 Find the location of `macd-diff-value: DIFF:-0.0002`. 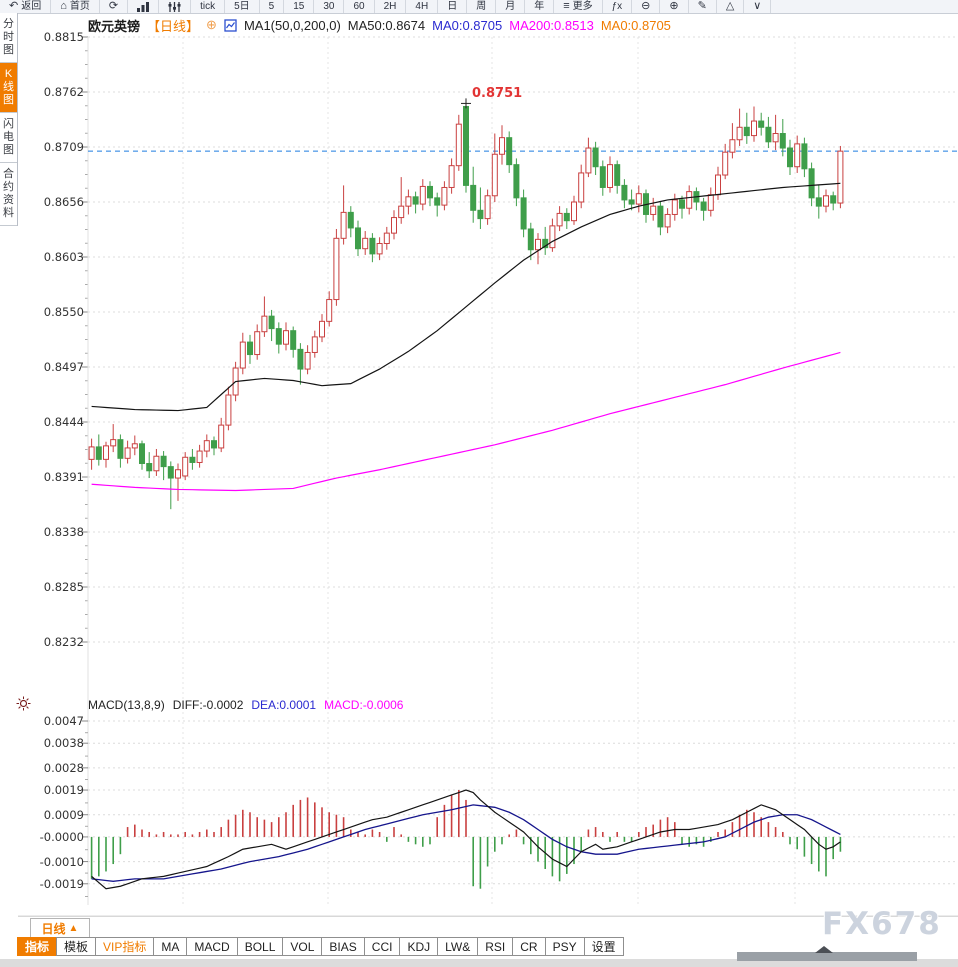

macd-diff-value: DIFF:-0.0002 is located at coordinates (208, 705).